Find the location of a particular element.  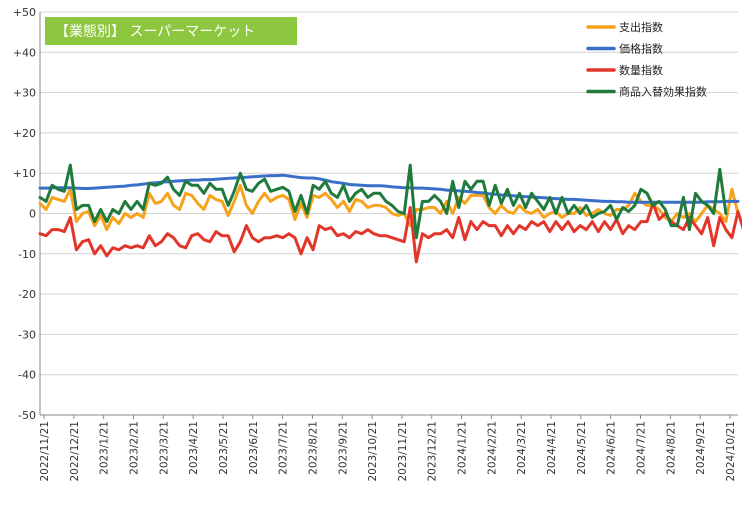

x-tick-label: 2023/5/21 is located at coordinates (224, 448).